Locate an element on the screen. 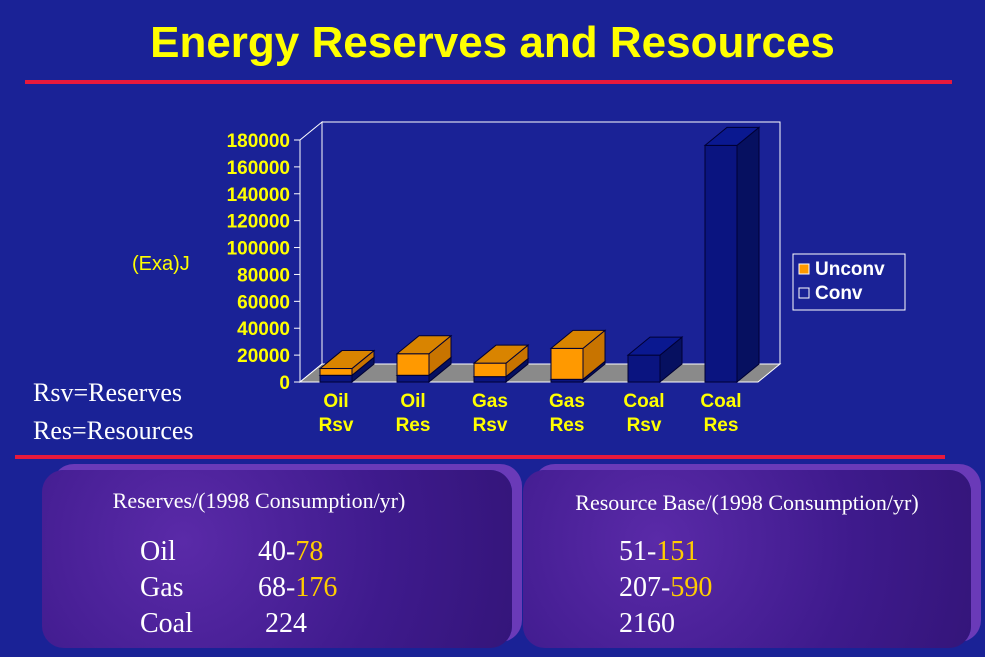  resources-row-value: 51-151 is located at coordinates (658, 552).